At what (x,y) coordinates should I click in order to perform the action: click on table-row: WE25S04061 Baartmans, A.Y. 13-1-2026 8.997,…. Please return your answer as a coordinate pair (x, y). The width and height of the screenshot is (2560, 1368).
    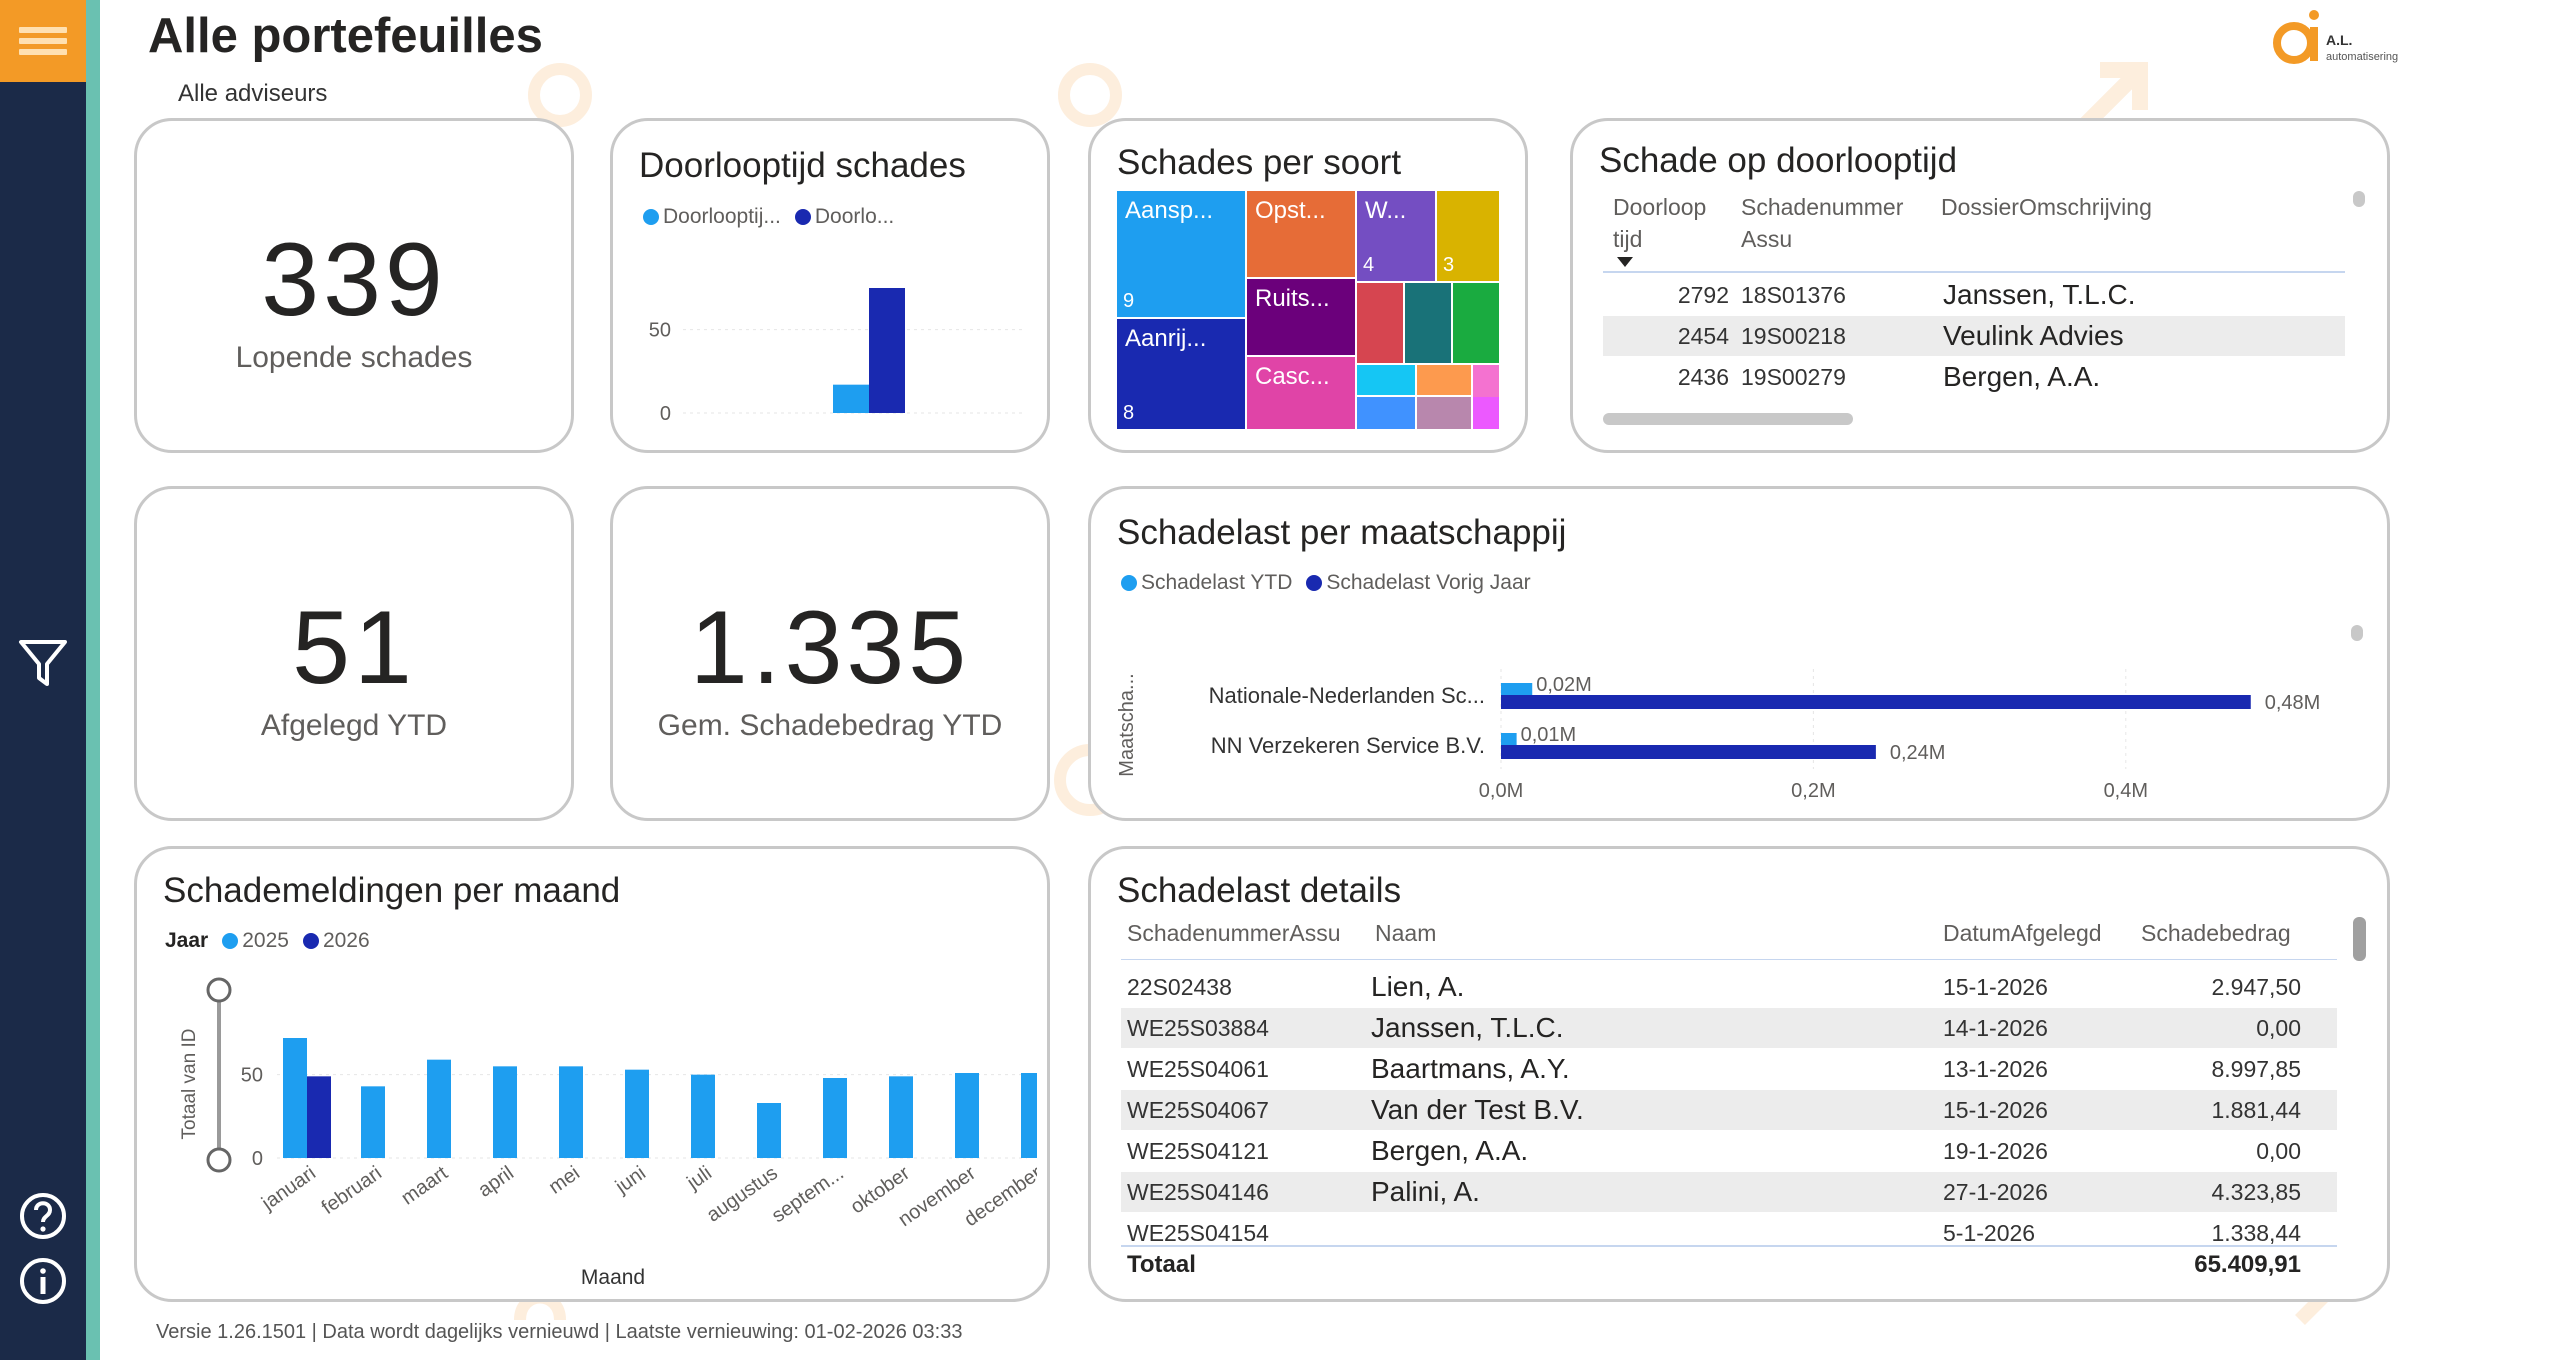
    Looking at the image, I should click on (1729, 1069).